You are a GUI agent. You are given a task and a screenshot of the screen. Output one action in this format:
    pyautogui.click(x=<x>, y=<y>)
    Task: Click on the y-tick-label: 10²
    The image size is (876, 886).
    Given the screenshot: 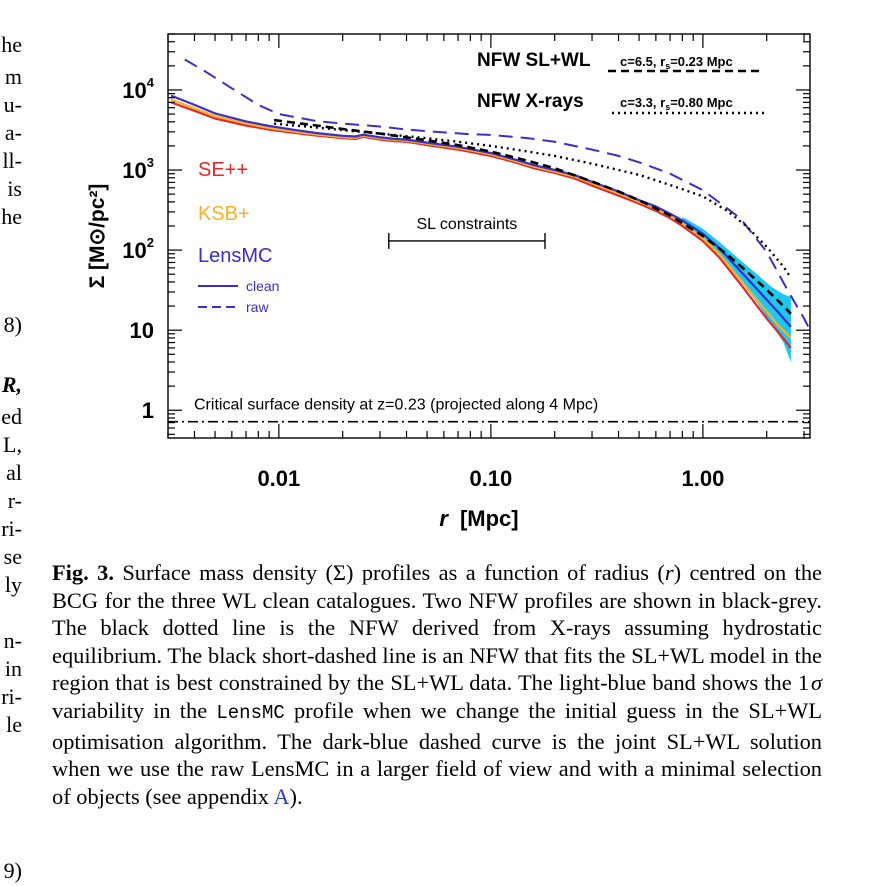 What is the action you would take?
    pyautogui.click(x=138, y=249)
    